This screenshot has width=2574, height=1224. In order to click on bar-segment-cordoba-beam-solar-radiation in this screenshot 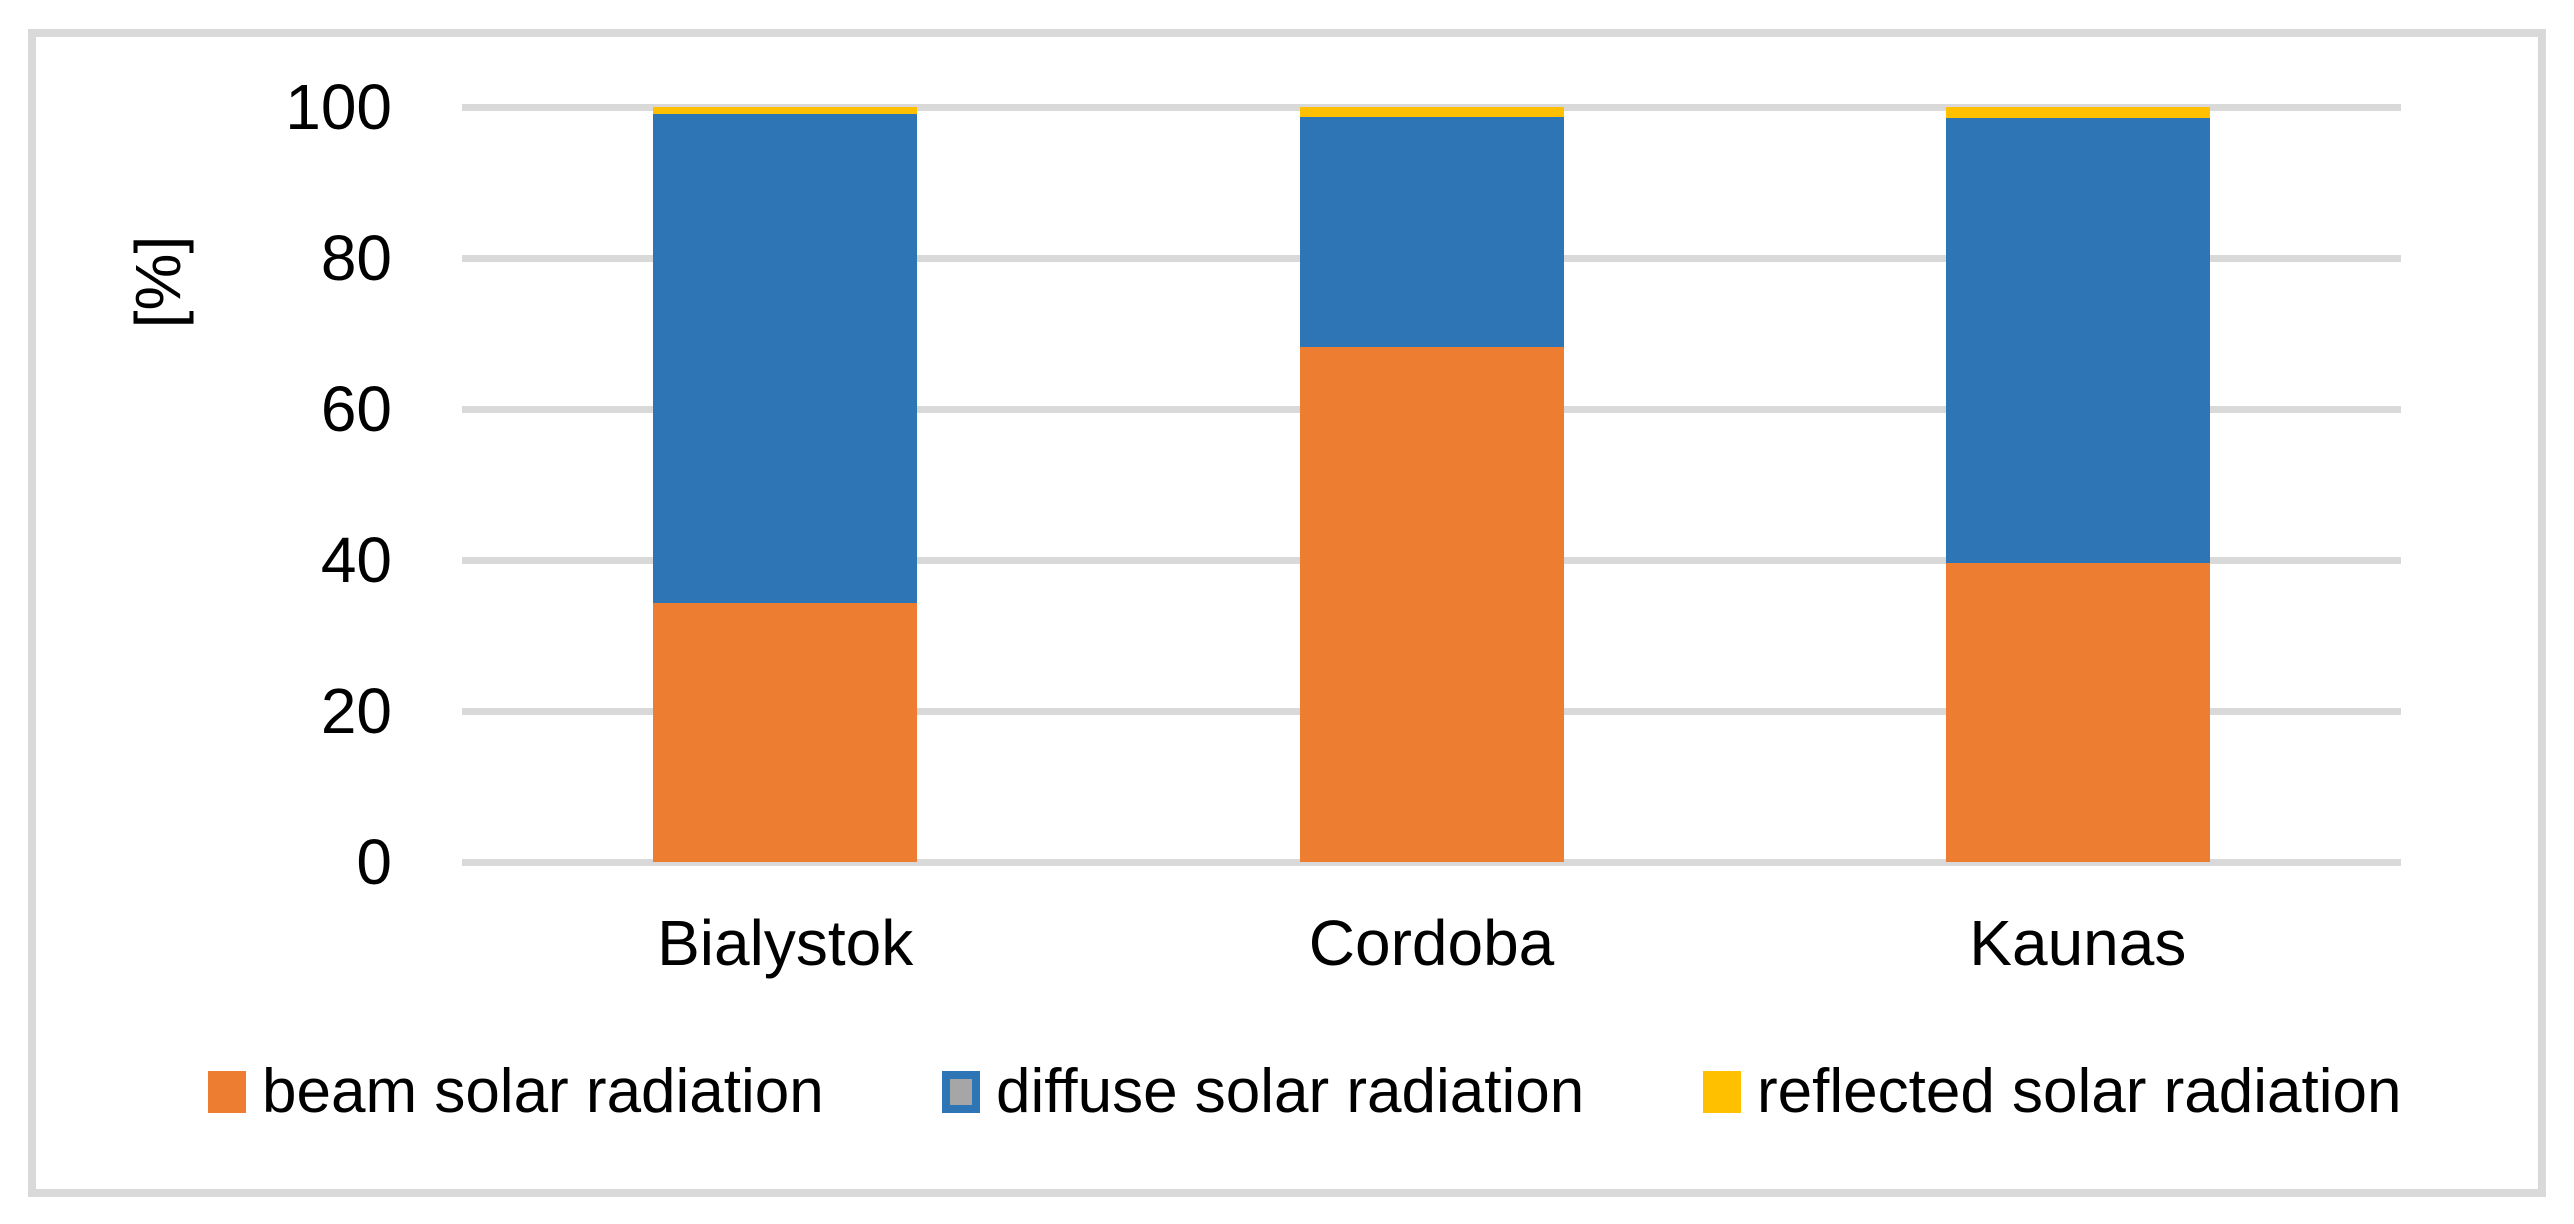, I will do `click(1431, 604)`.